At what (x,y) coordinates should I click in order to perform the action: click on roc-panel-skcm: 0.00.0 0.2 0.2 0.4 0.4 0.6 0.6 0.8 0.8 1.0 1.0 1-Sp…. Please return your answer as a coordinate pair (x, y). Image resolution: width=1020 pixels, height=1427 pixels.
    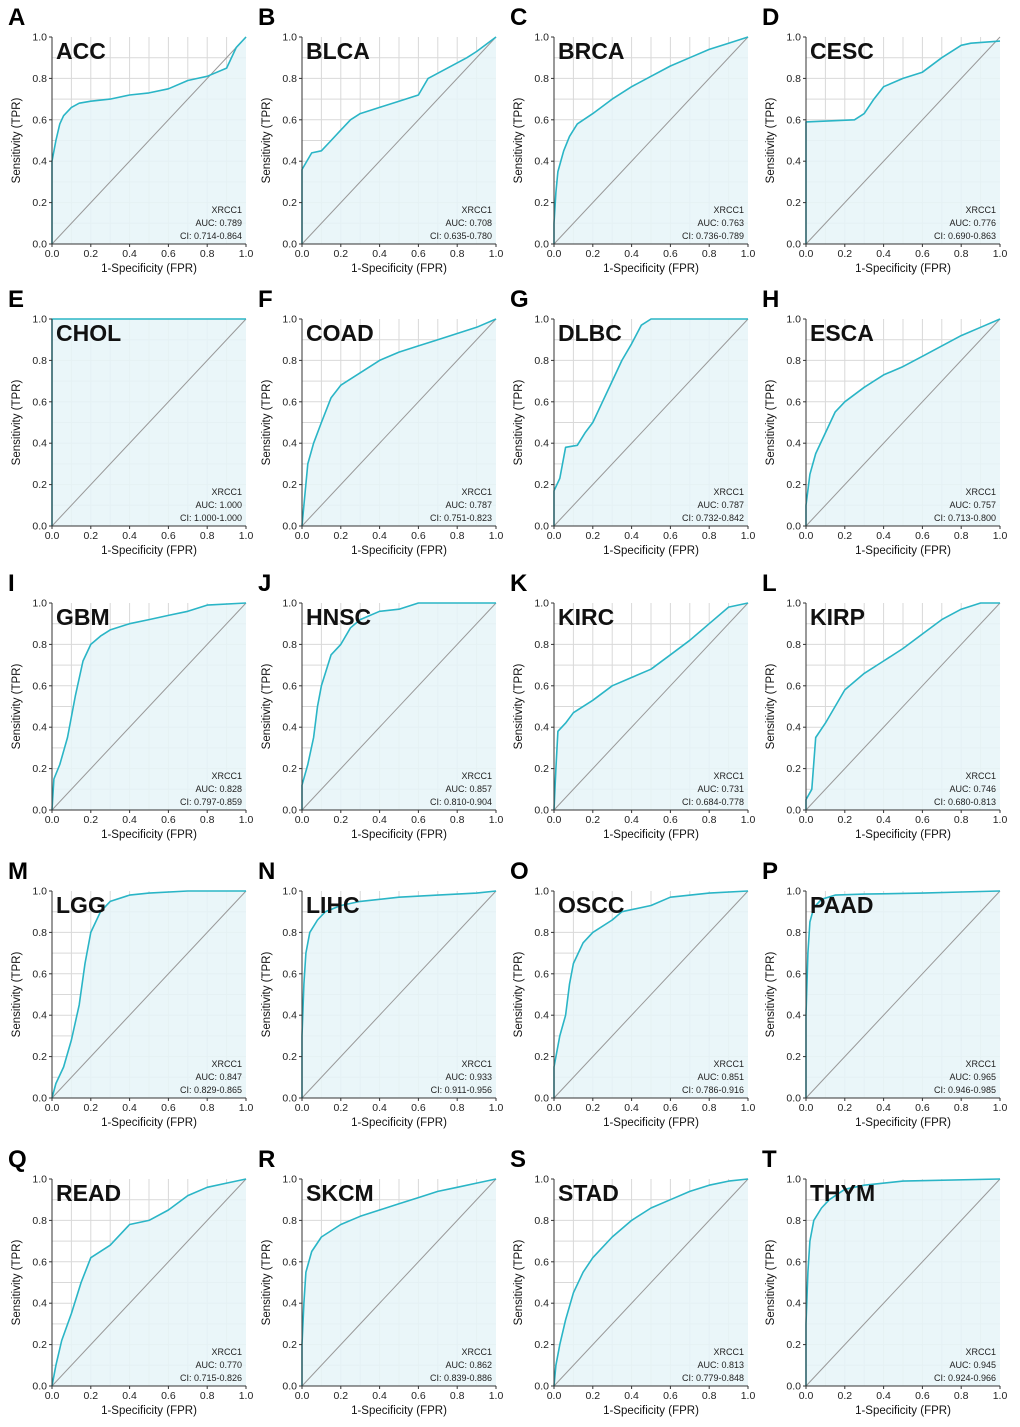
    Looking at the image, I should click on (380, 1281).